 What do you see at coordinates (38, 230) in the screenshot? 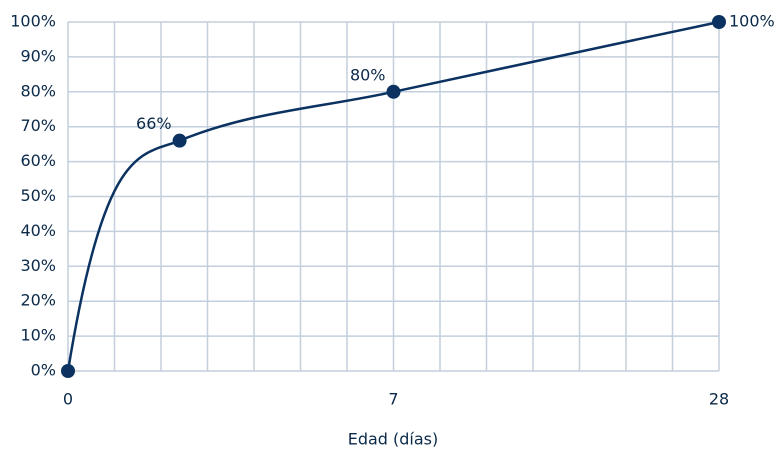
I see `y-tick-label: 40%` at bounding box center [38, 230].